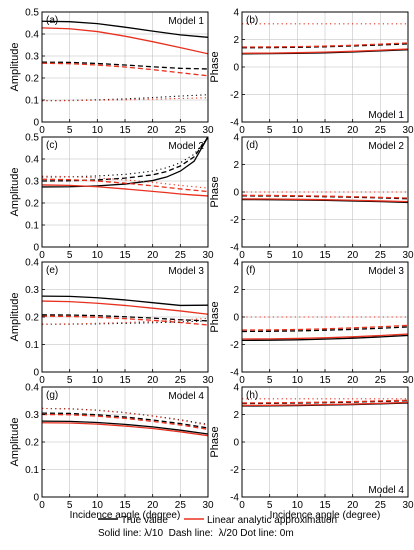  What do you see at coordinates (272, 520) in the screenshot?
I see `legend-approx-label: Linear analytic approximation` at bounding box center [272, 520].